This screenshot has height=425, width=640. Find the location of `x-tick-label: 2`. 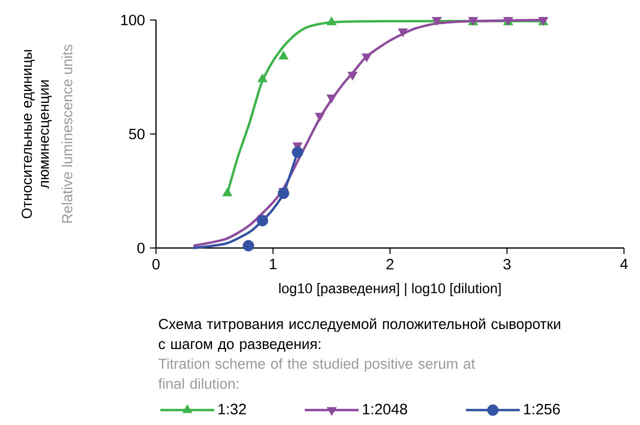

x-tick-label: 2 is located at coordinates (390, 264).